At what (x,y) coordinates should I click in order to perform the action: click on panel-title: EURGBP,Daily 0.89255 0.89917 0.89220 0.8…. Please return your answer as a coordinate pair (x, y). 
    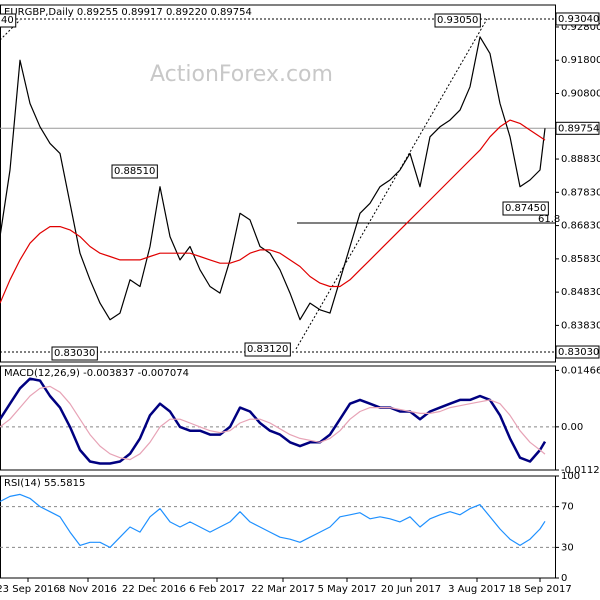
    Looking at the image, I should click on (128, 12).